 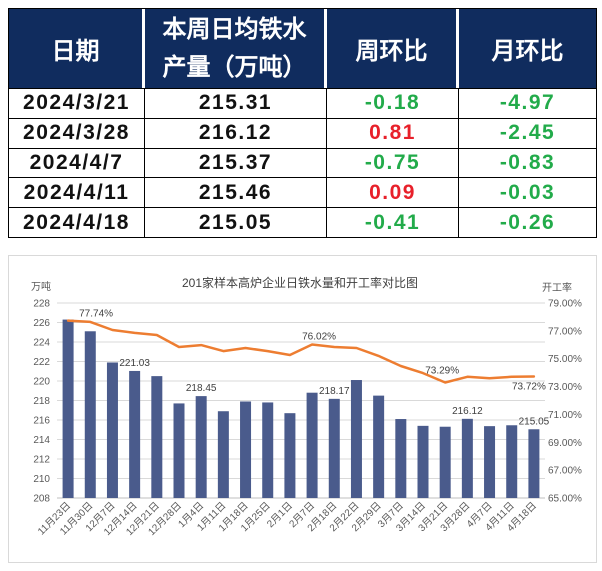 What do you see at coordinates (96, 314) in the screenshot?
I see `line-data-label: 77.74%` at bounding box center [96, 314].